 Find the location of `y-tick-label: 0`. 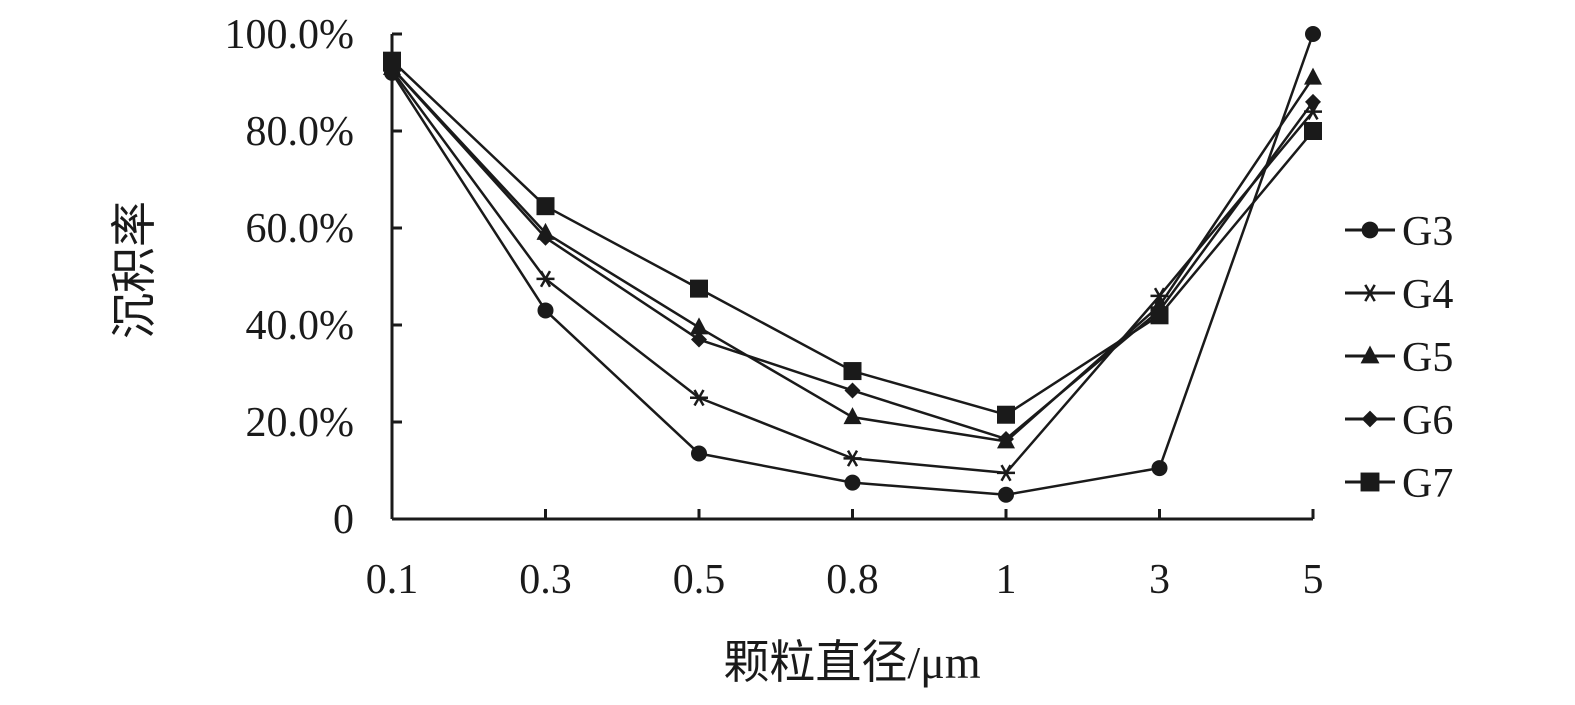

y-tick-label: 0 is located at coordinates (343, 520).